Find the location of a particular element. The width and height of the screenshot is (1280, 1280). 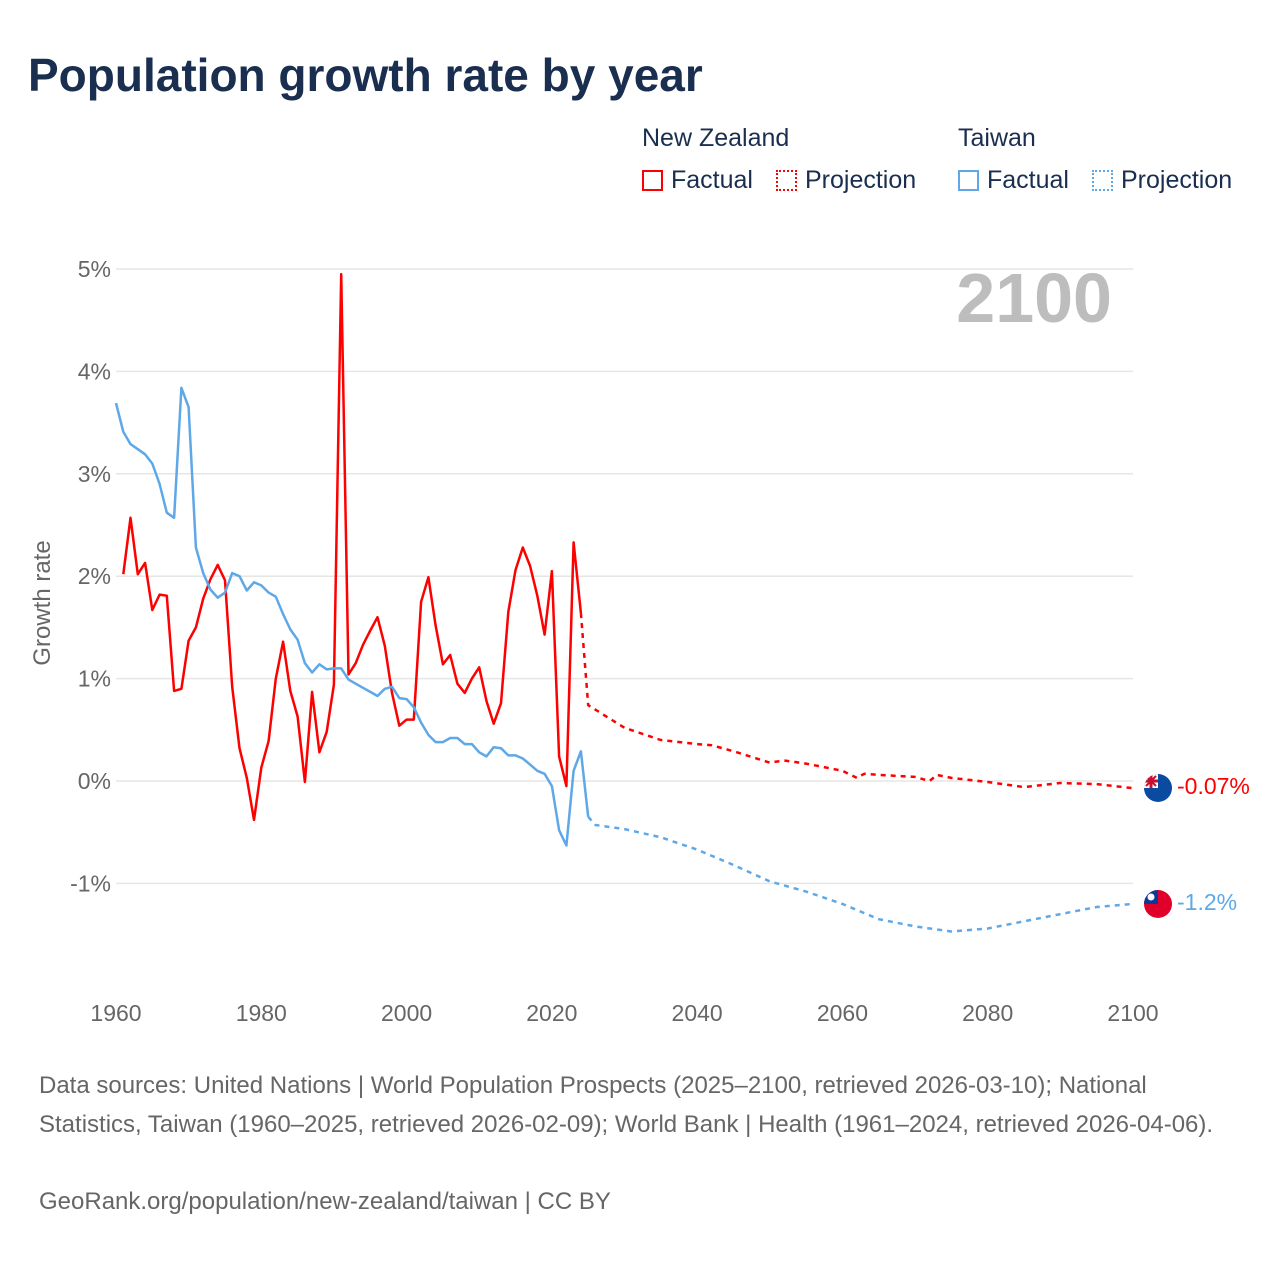

x-tick-label: 2060 is located at coordinates (842, 1013).